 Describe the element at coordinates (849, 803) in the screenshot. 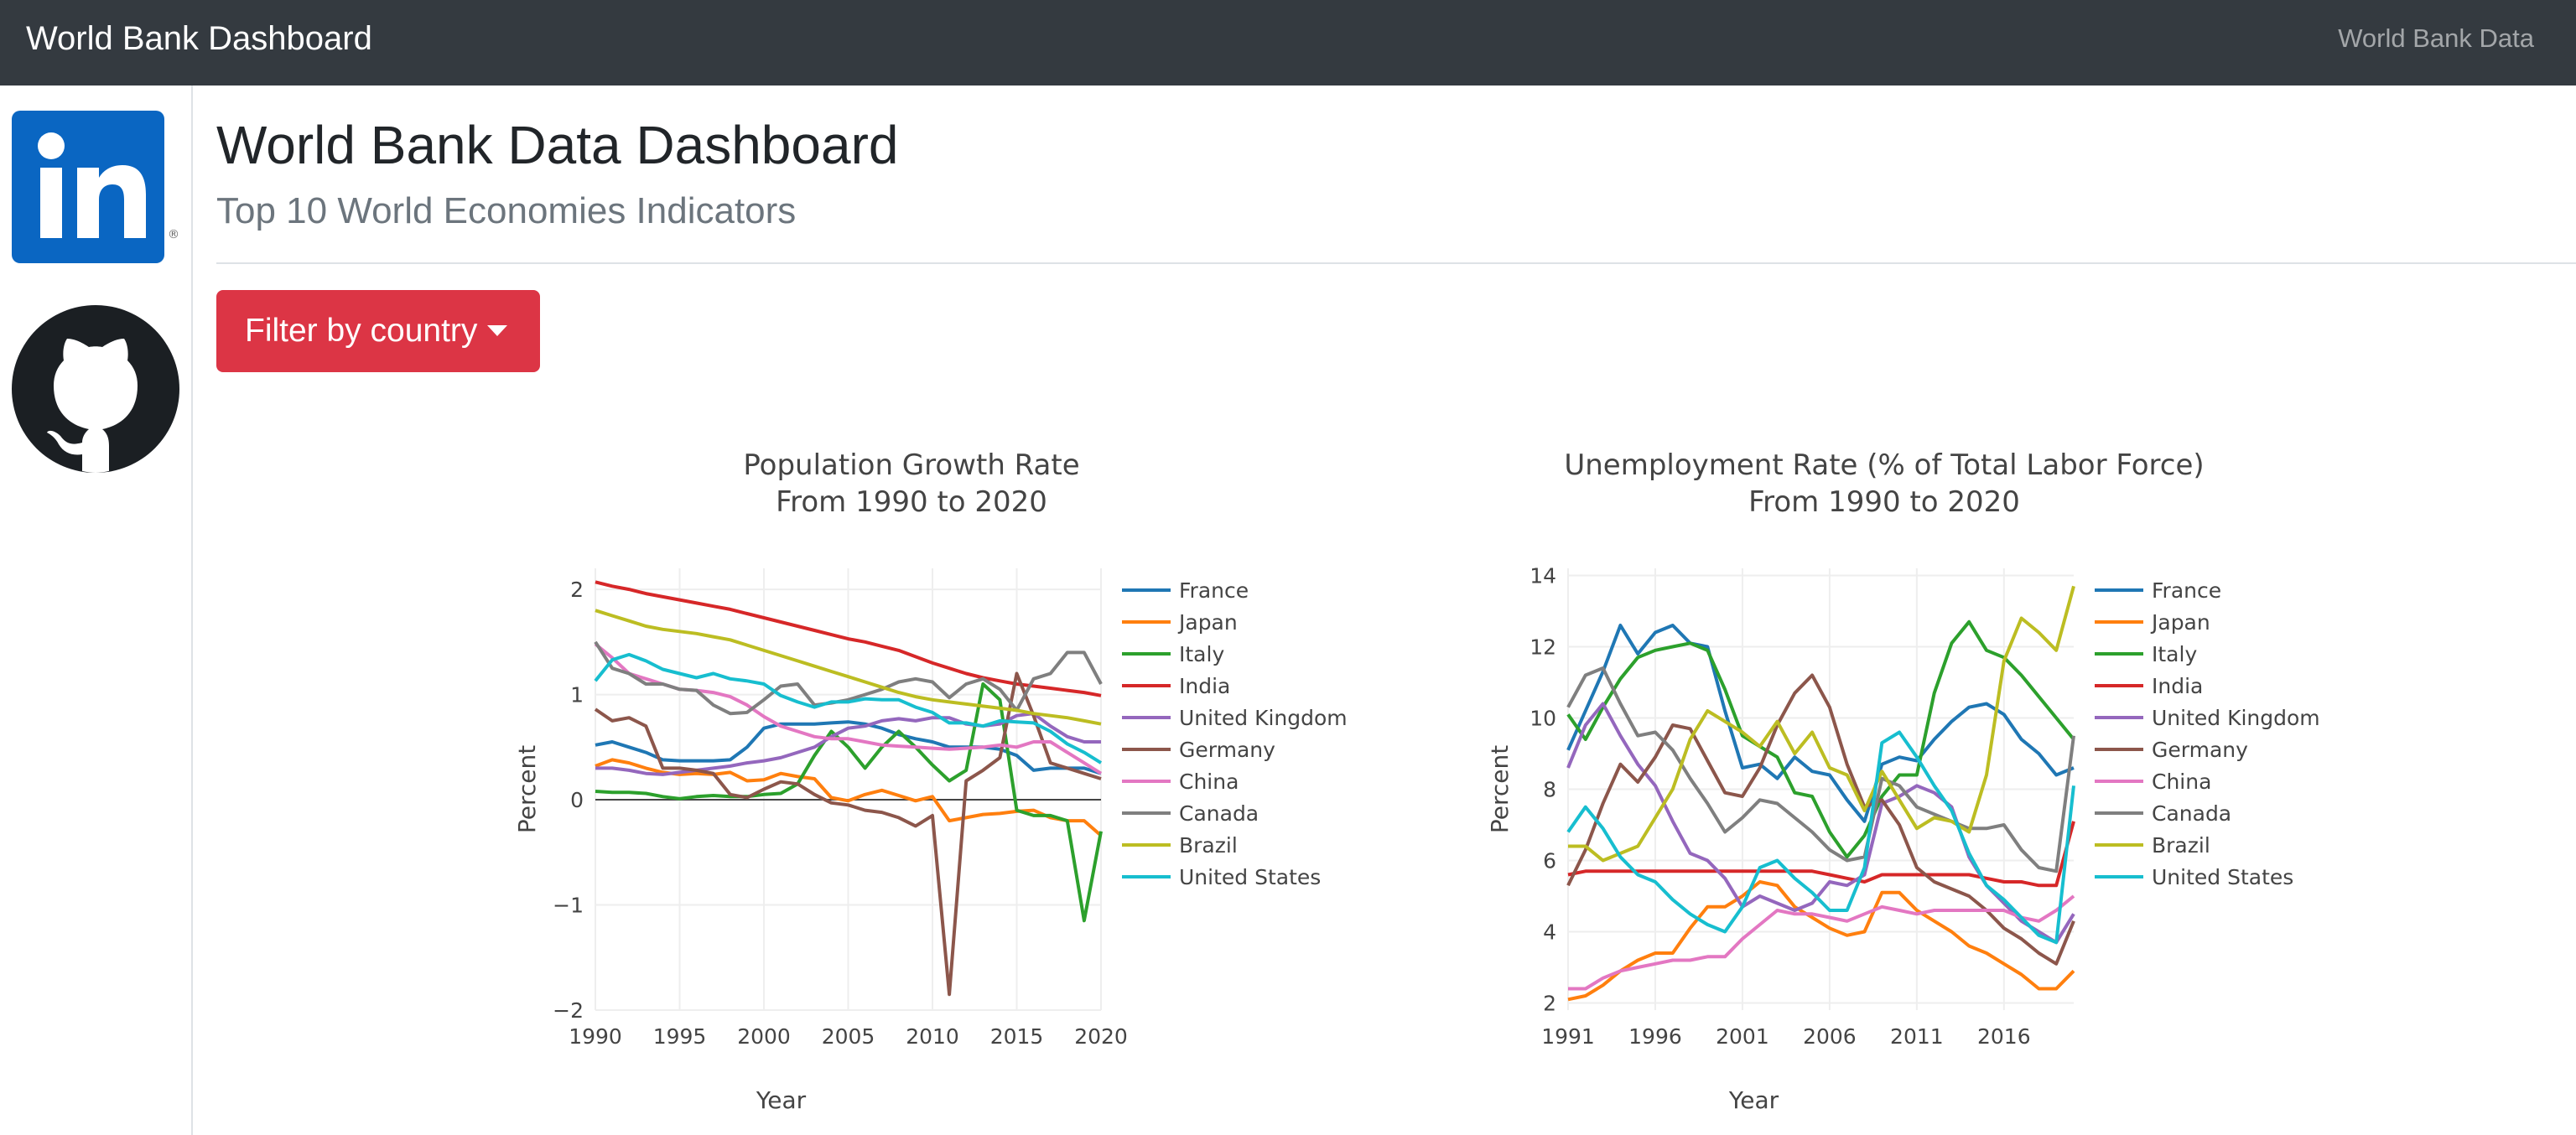

I see `chart0-series-line-italy` at that location.